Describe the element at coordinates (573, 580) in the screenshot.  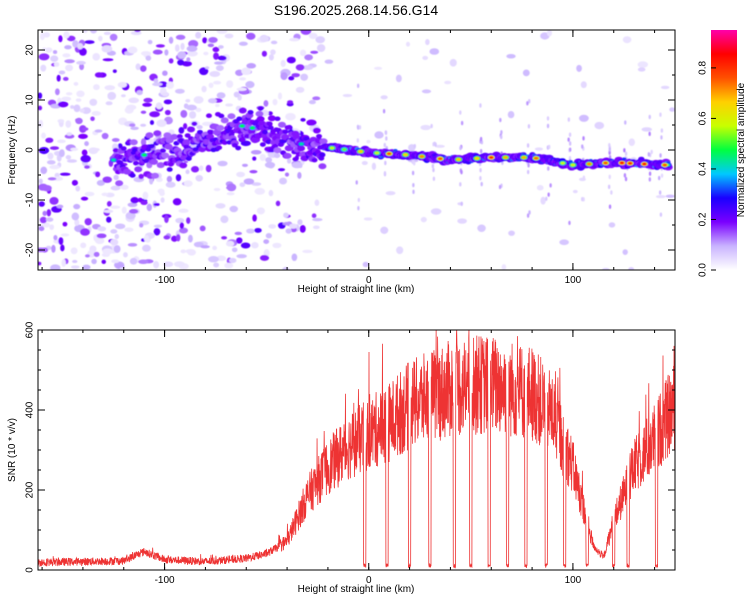
I see `snr-x-tick-label: 100` at that location.